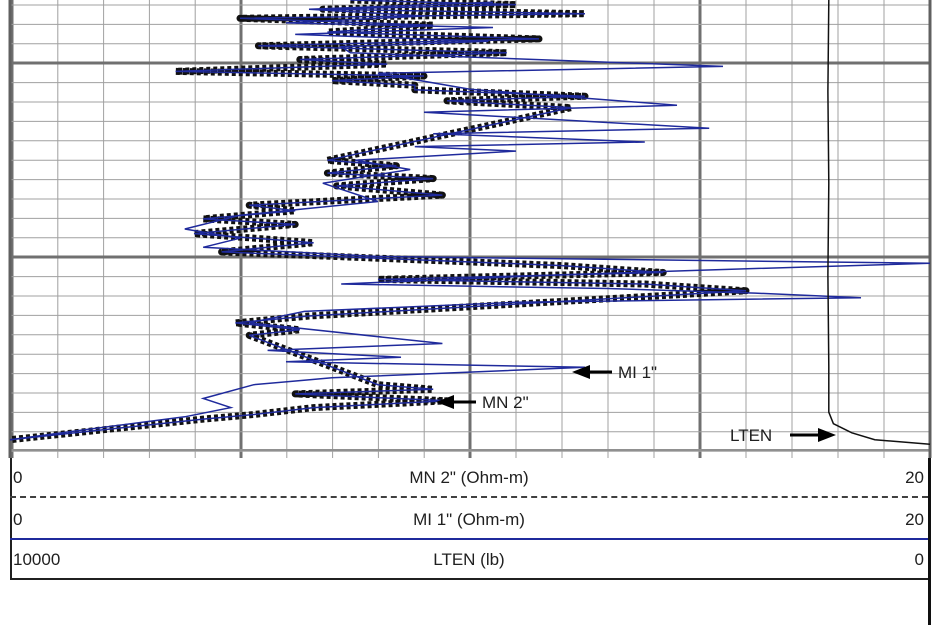 This screenshot has width=939, height=625. I want to click on mi1-scale-max: 20, so click(914, 519).